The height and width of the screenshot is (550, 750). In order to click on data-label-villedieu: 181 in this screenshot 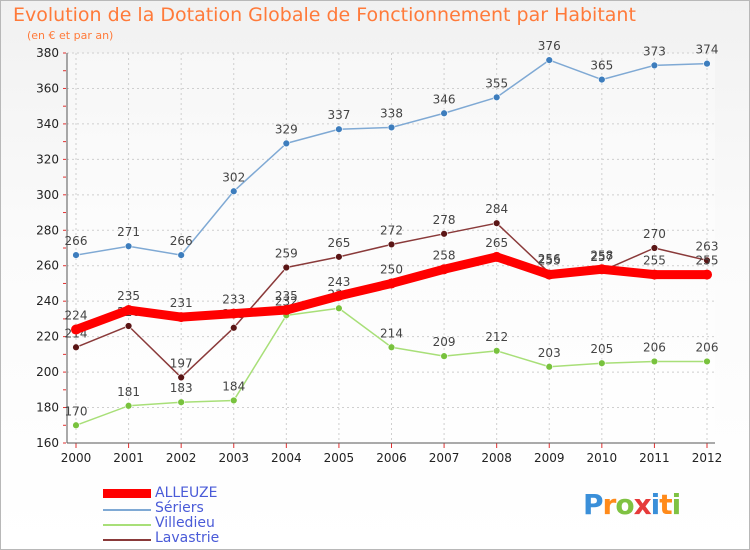, I will do `click(128, 392)`.